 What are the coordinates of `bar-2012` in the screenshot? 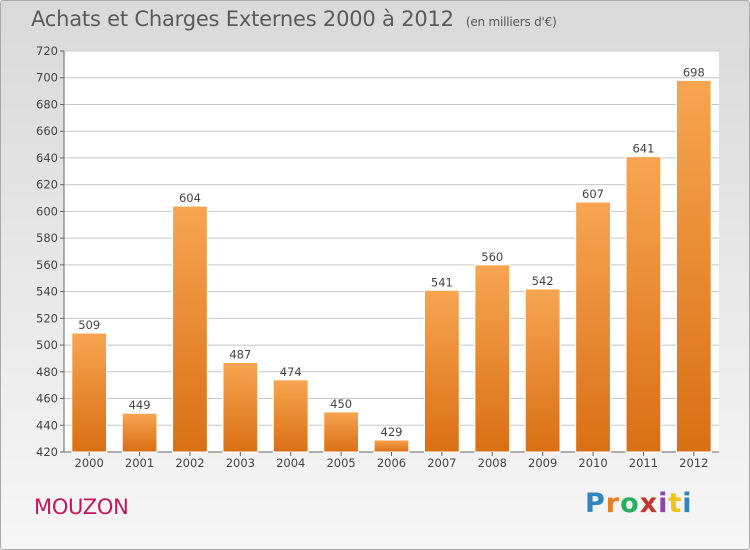 It's located at (693, 266).